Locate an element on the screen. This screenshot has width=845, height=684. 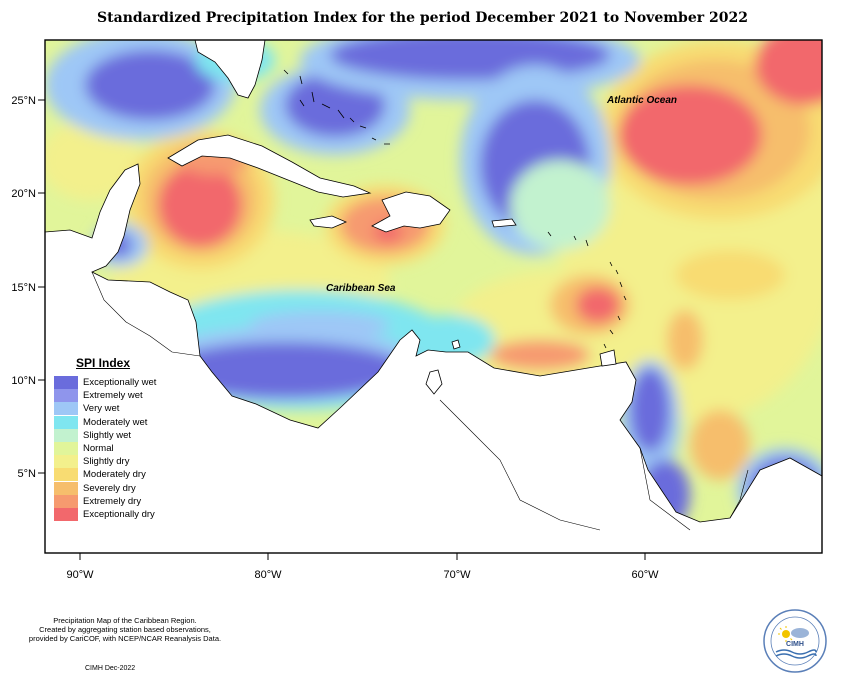
legend-label: Moderately dry is located at coordinates (114, 475).